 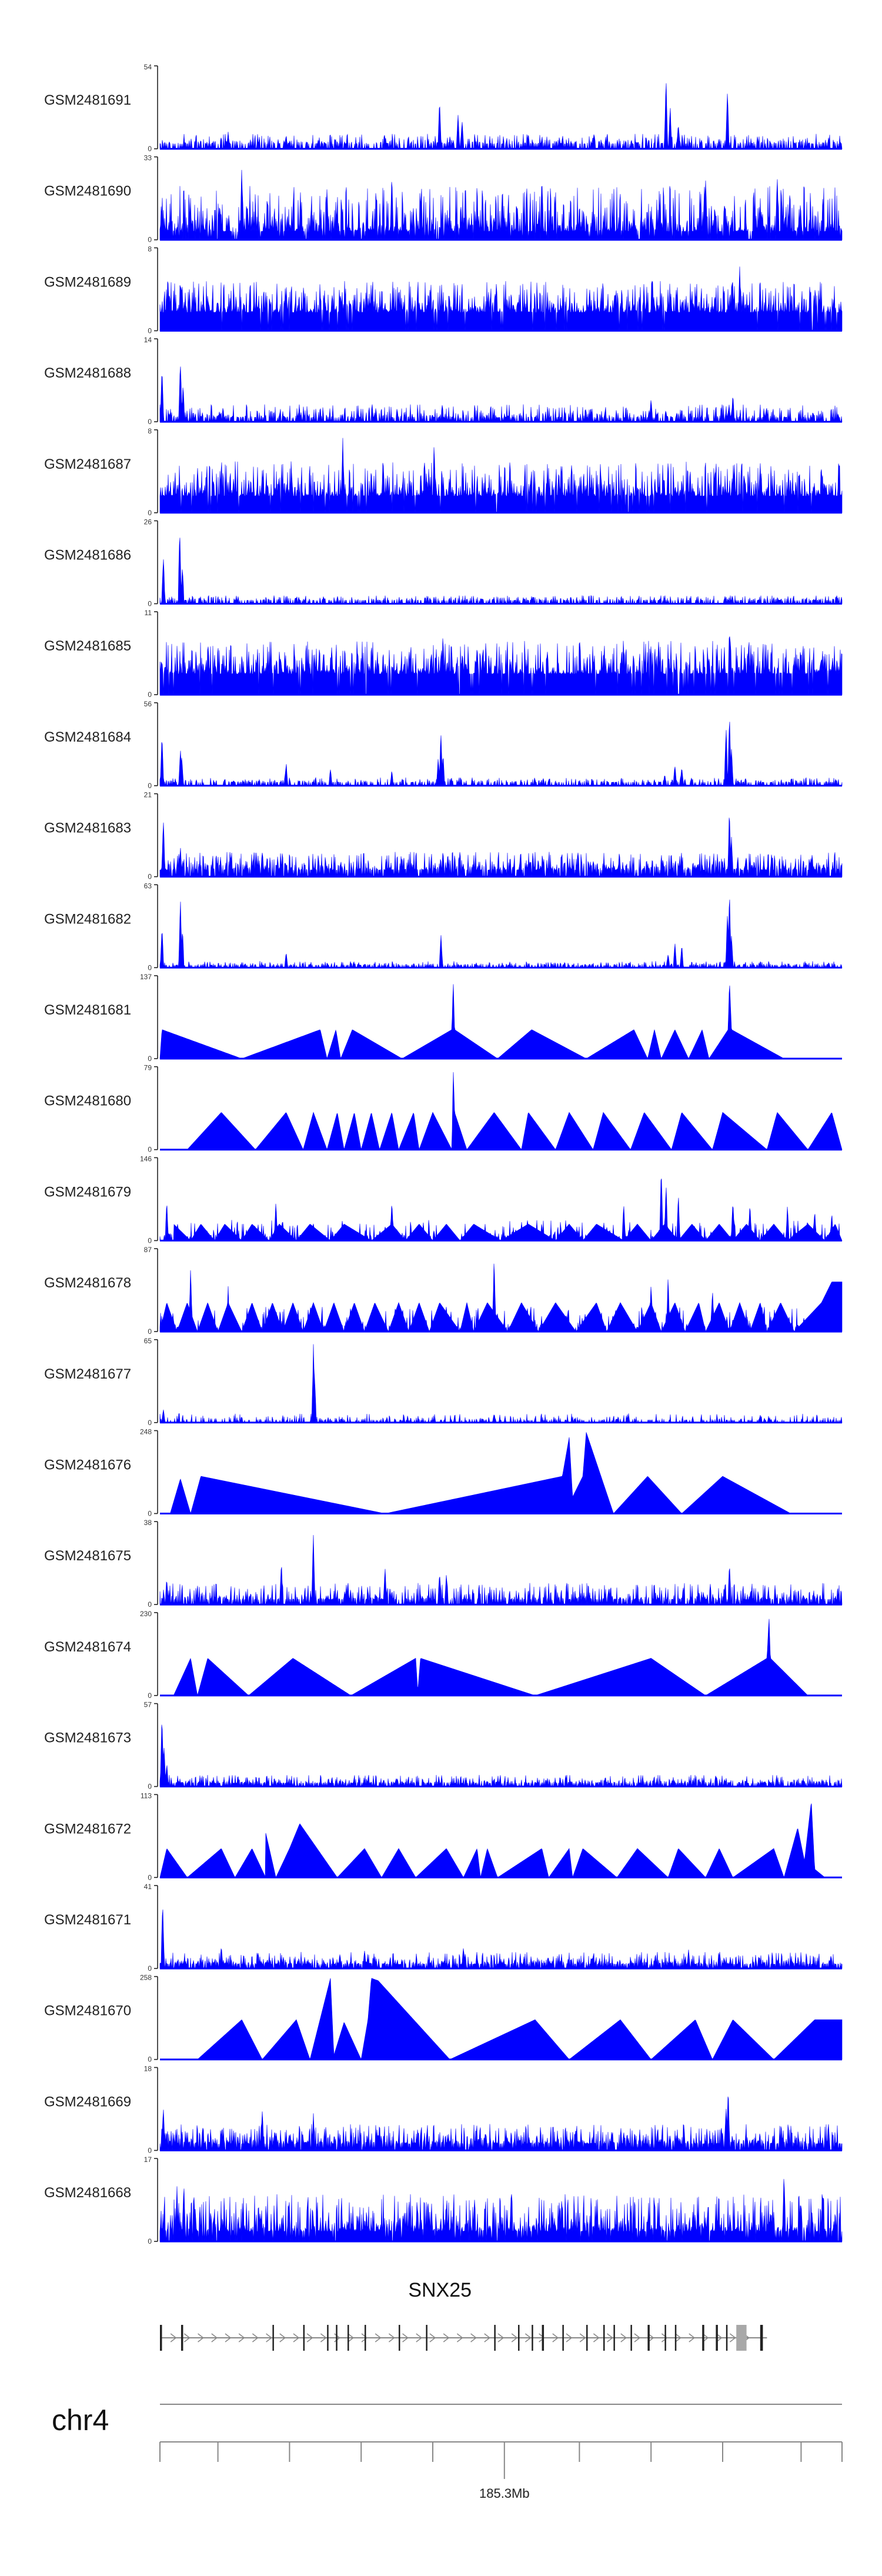 I want to click on track-GSM2481687: GSM2481687 8 0, so click(x=443, y=472).